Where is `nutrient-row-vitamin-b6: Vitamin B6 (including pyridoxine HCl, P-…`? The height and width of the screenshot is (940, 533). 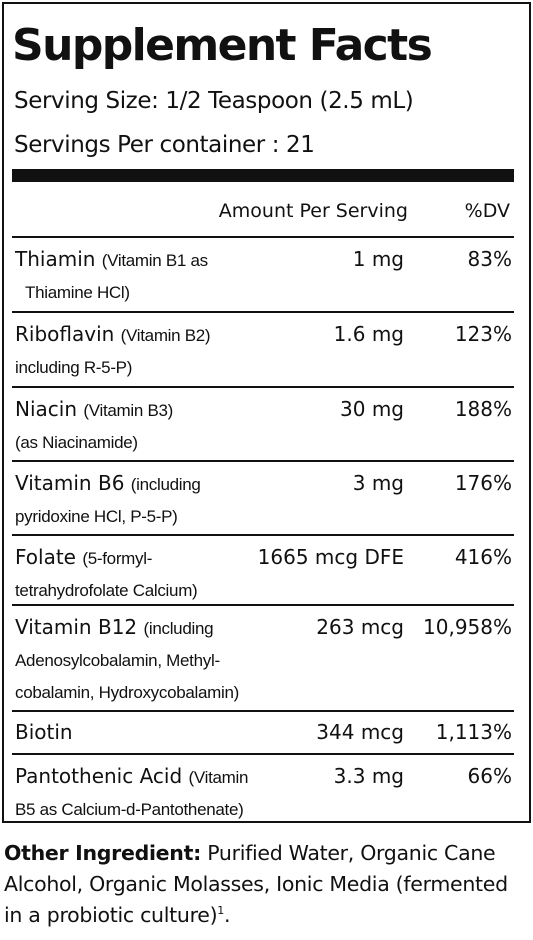 nutrient-row-vitamin-b6: Vitamin B6 (including pyridoxine HCl, P-… is located at coordinates (263, 497).